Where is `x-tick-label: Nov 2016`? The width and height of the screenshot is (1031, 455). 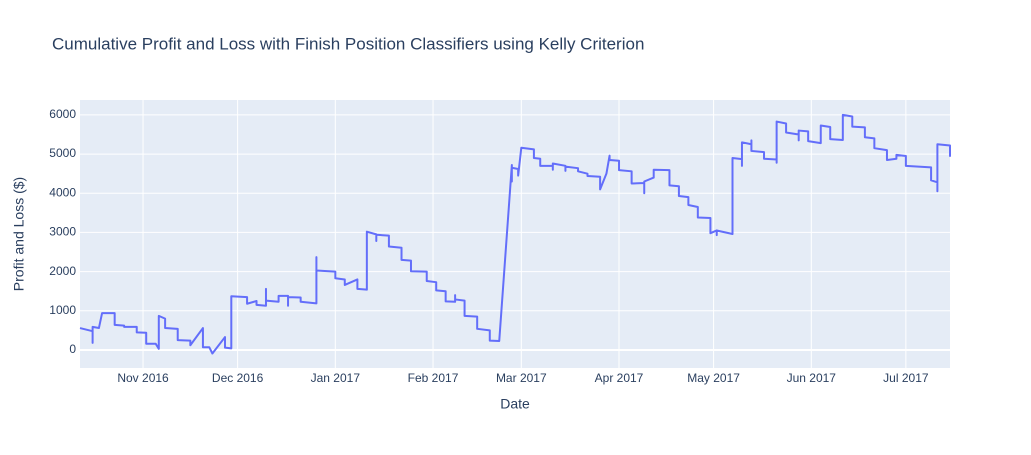
x-tick-label: Nov 2016 is located at coordinates (143, 378).